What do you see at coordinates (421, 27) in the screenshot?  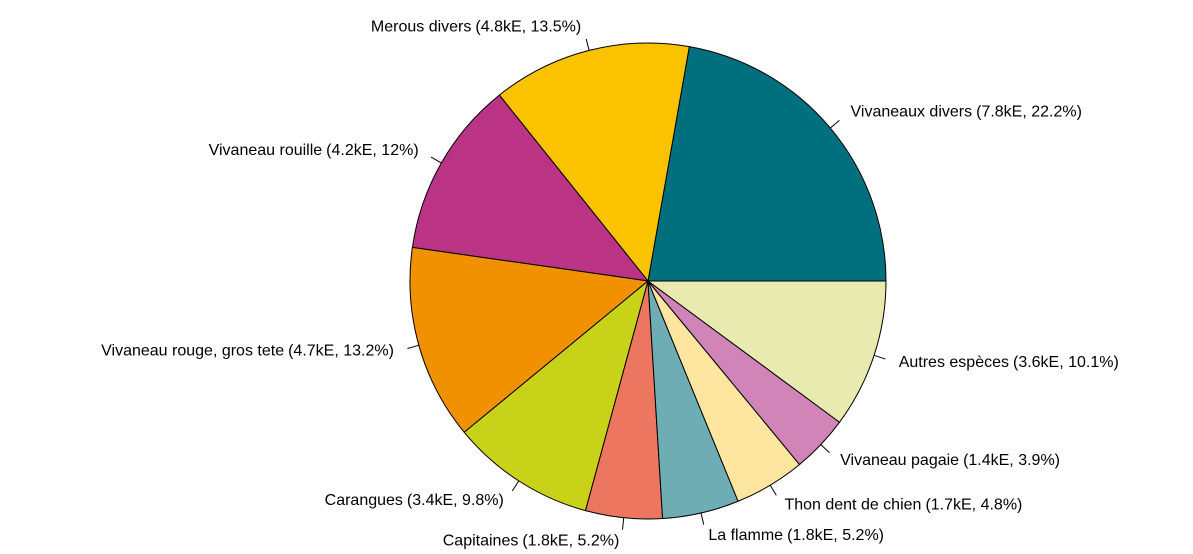 I see `slice-name: Merous divers` at bounding box center [421, 27].